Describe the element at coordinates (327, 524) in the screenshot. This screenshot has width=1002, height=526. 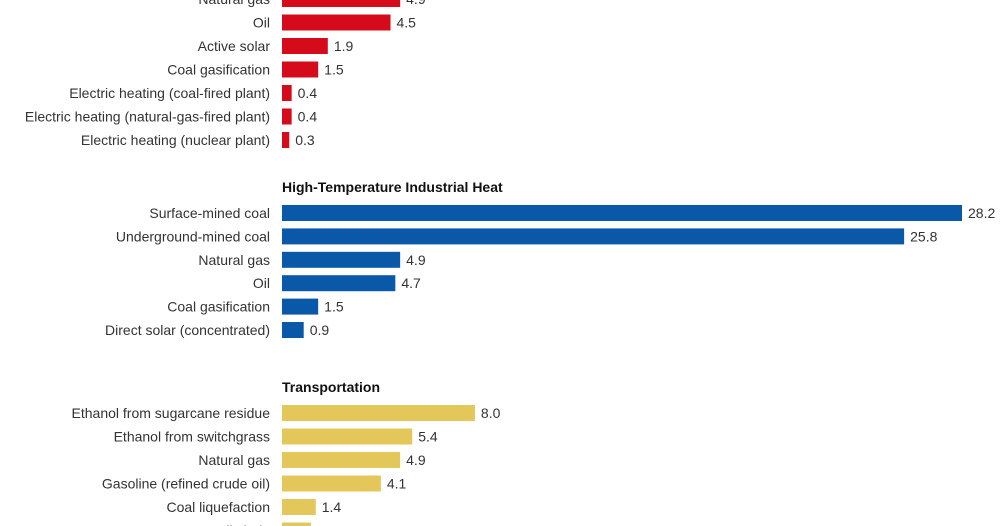
I see `value-label: 1.2` at that location.